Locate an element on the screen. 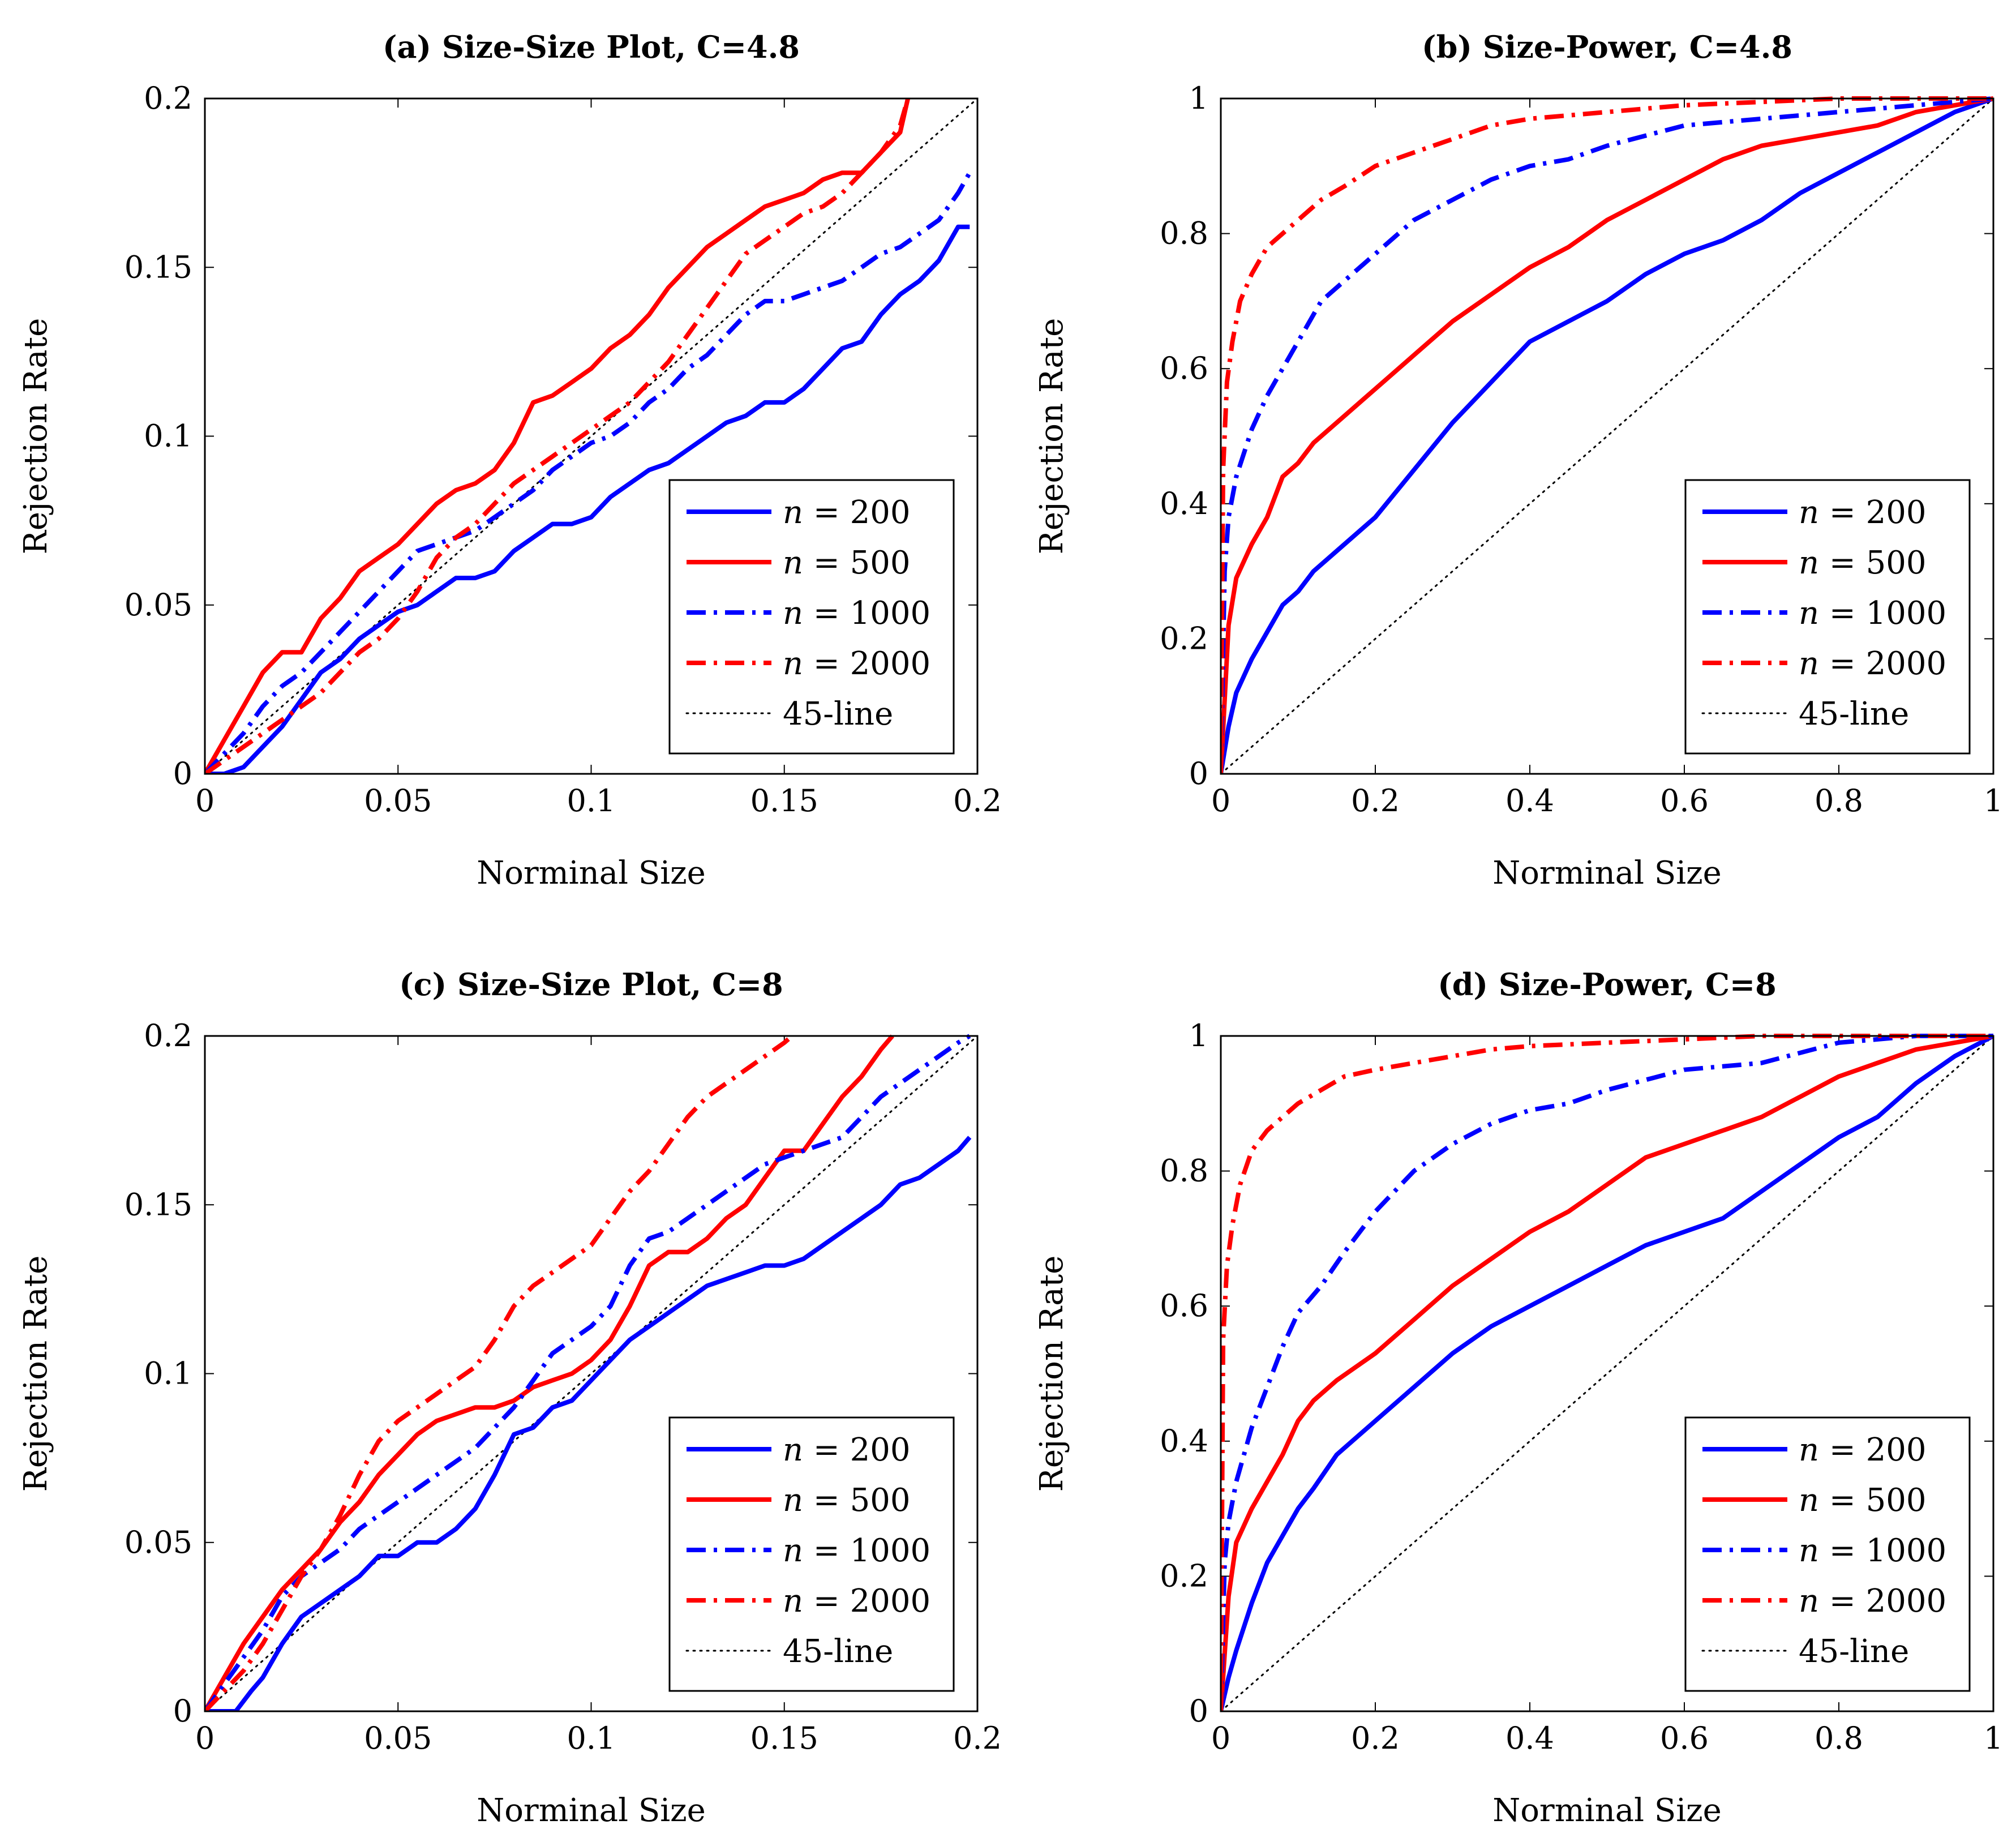 The width and height of the screenshot is (2016, 1833). x-tick-label: 1 is located at coordinates (1993, 1738).